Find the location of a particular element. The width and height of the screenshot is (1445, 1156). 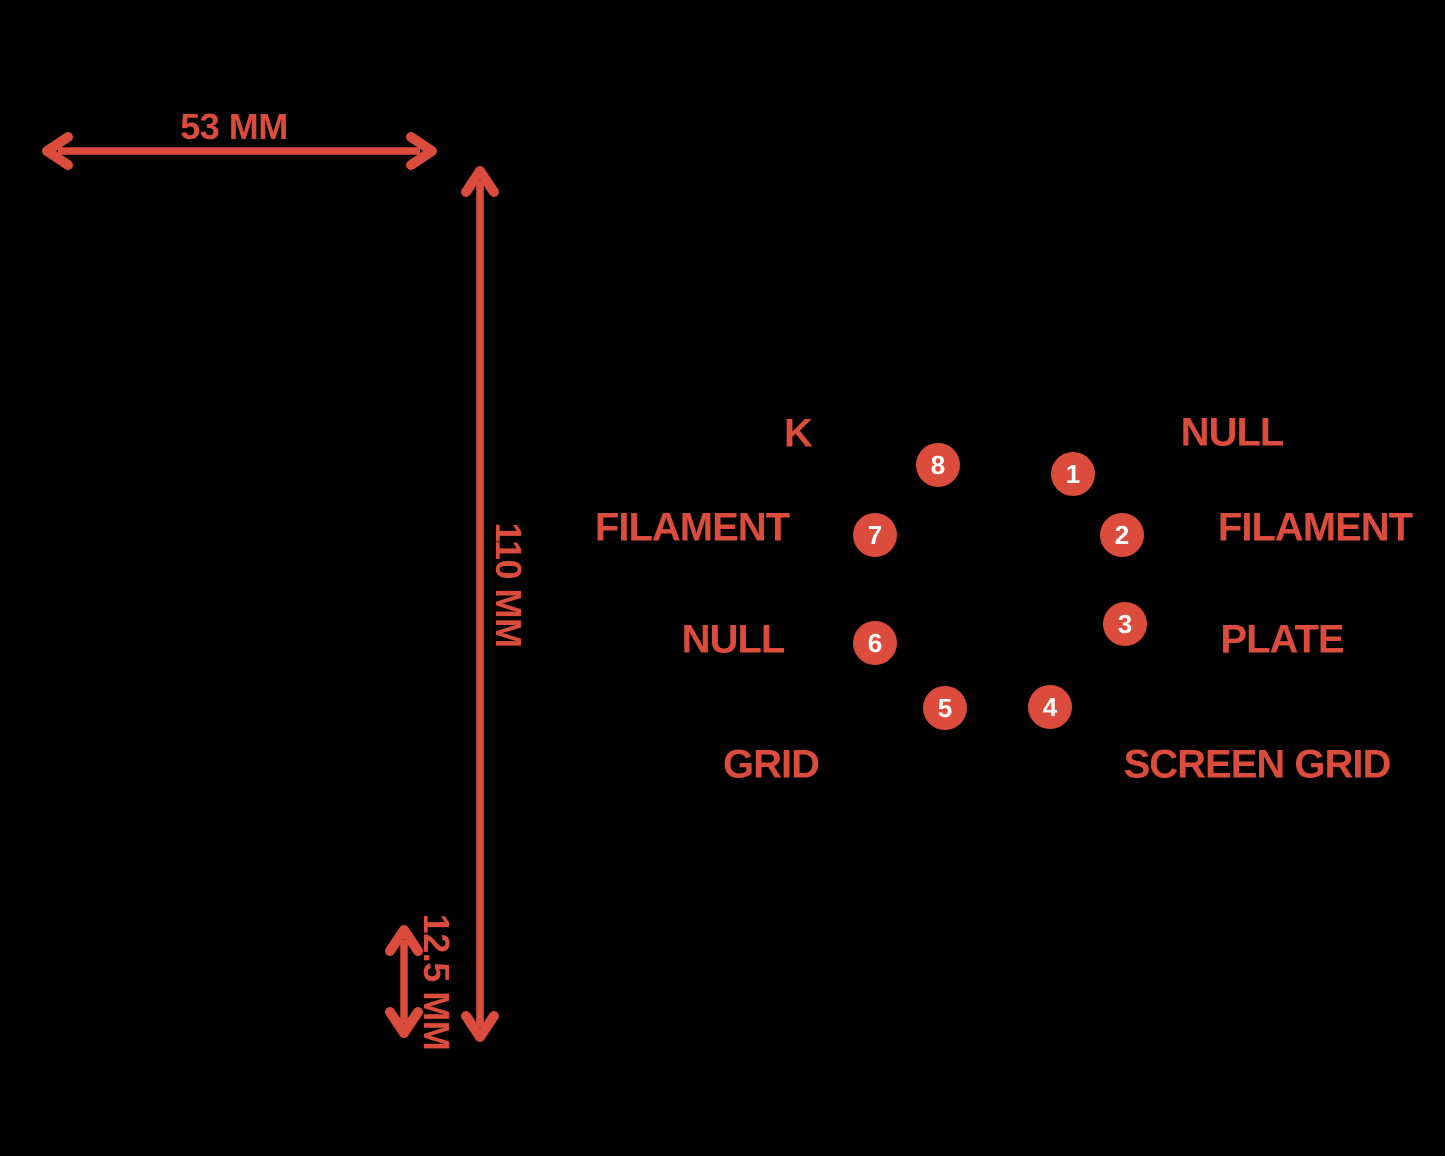

pin-1-function-label: NULL is located at coordinates (1232, 432).